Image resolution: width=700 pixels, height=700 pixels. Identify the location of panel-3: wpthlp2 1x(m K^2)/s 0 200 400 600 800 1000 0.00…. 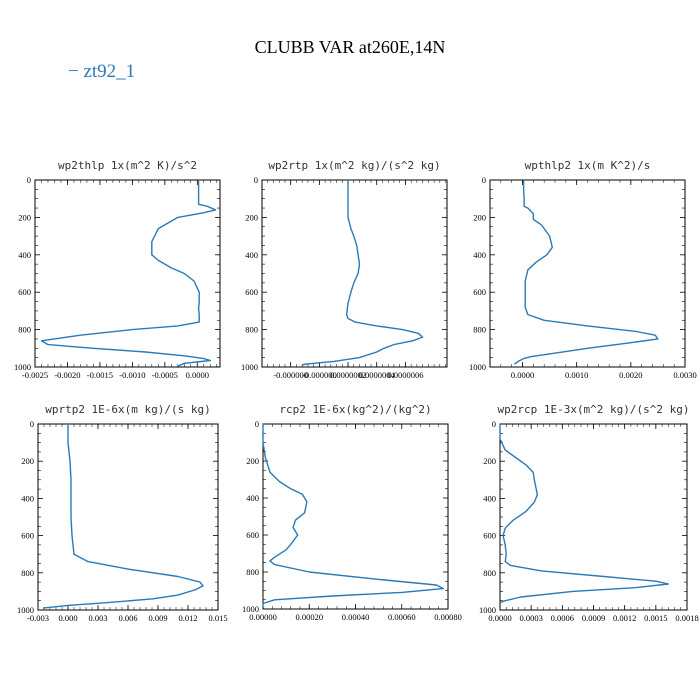
(583, 269).